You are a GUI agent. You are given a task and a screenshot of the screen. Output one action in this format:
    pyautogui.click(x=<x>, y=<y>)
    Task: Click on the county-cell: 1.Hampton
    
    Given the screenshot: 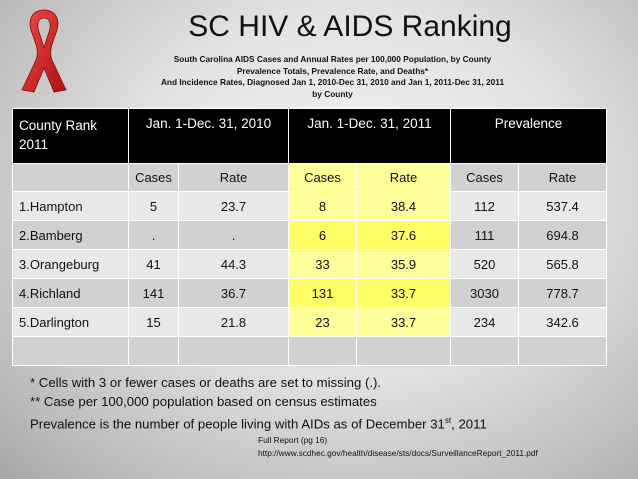 What is the action you would take?
    pyautogui.click(x=70, y=206)
    